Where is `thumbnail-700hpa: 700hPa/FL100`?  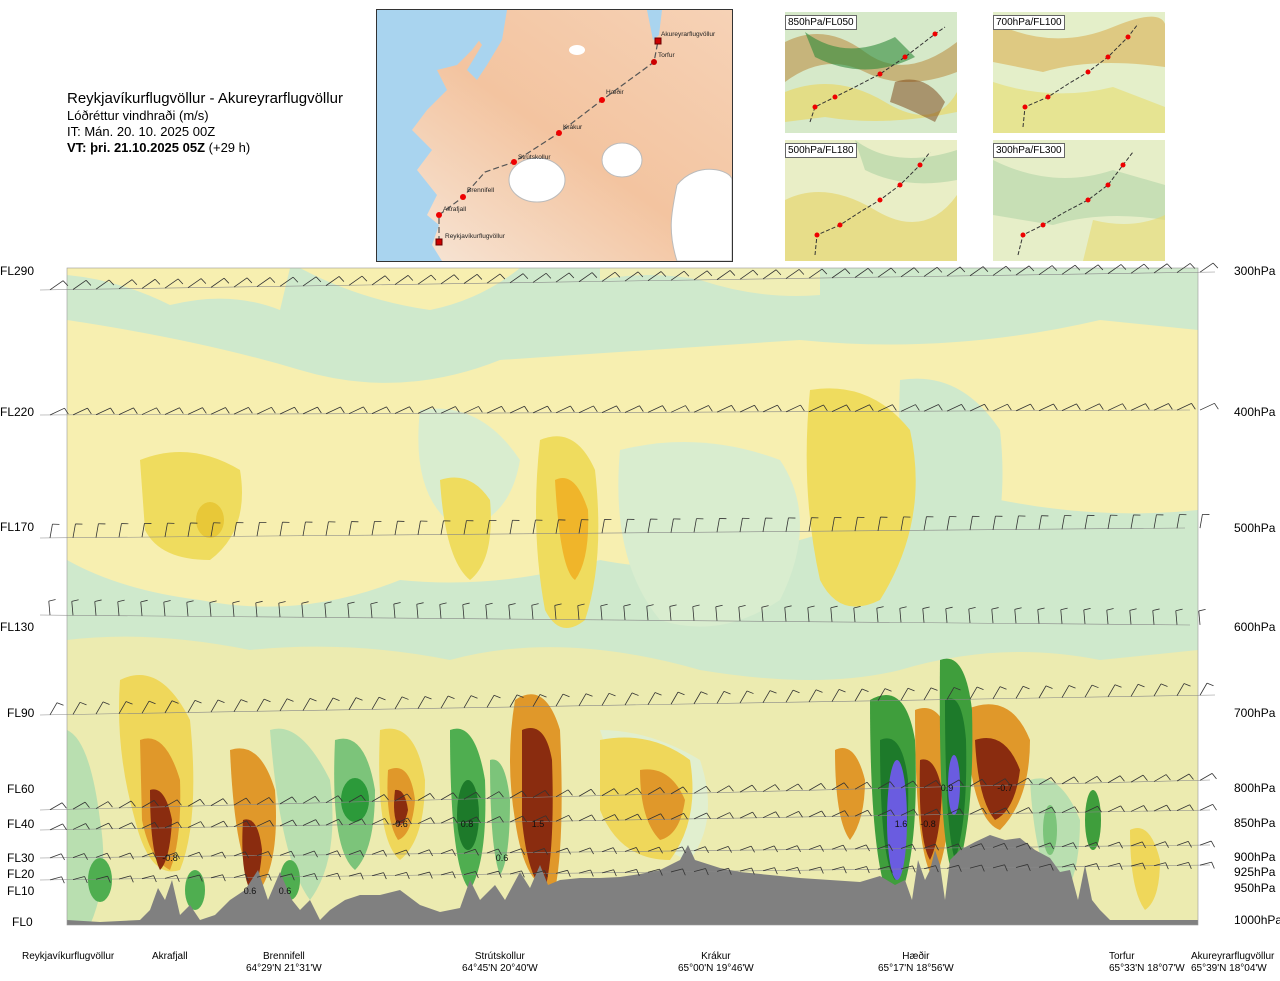
thumbnail-700hpa: 700hPa/FL100 is located at coordinates (1079, 72).